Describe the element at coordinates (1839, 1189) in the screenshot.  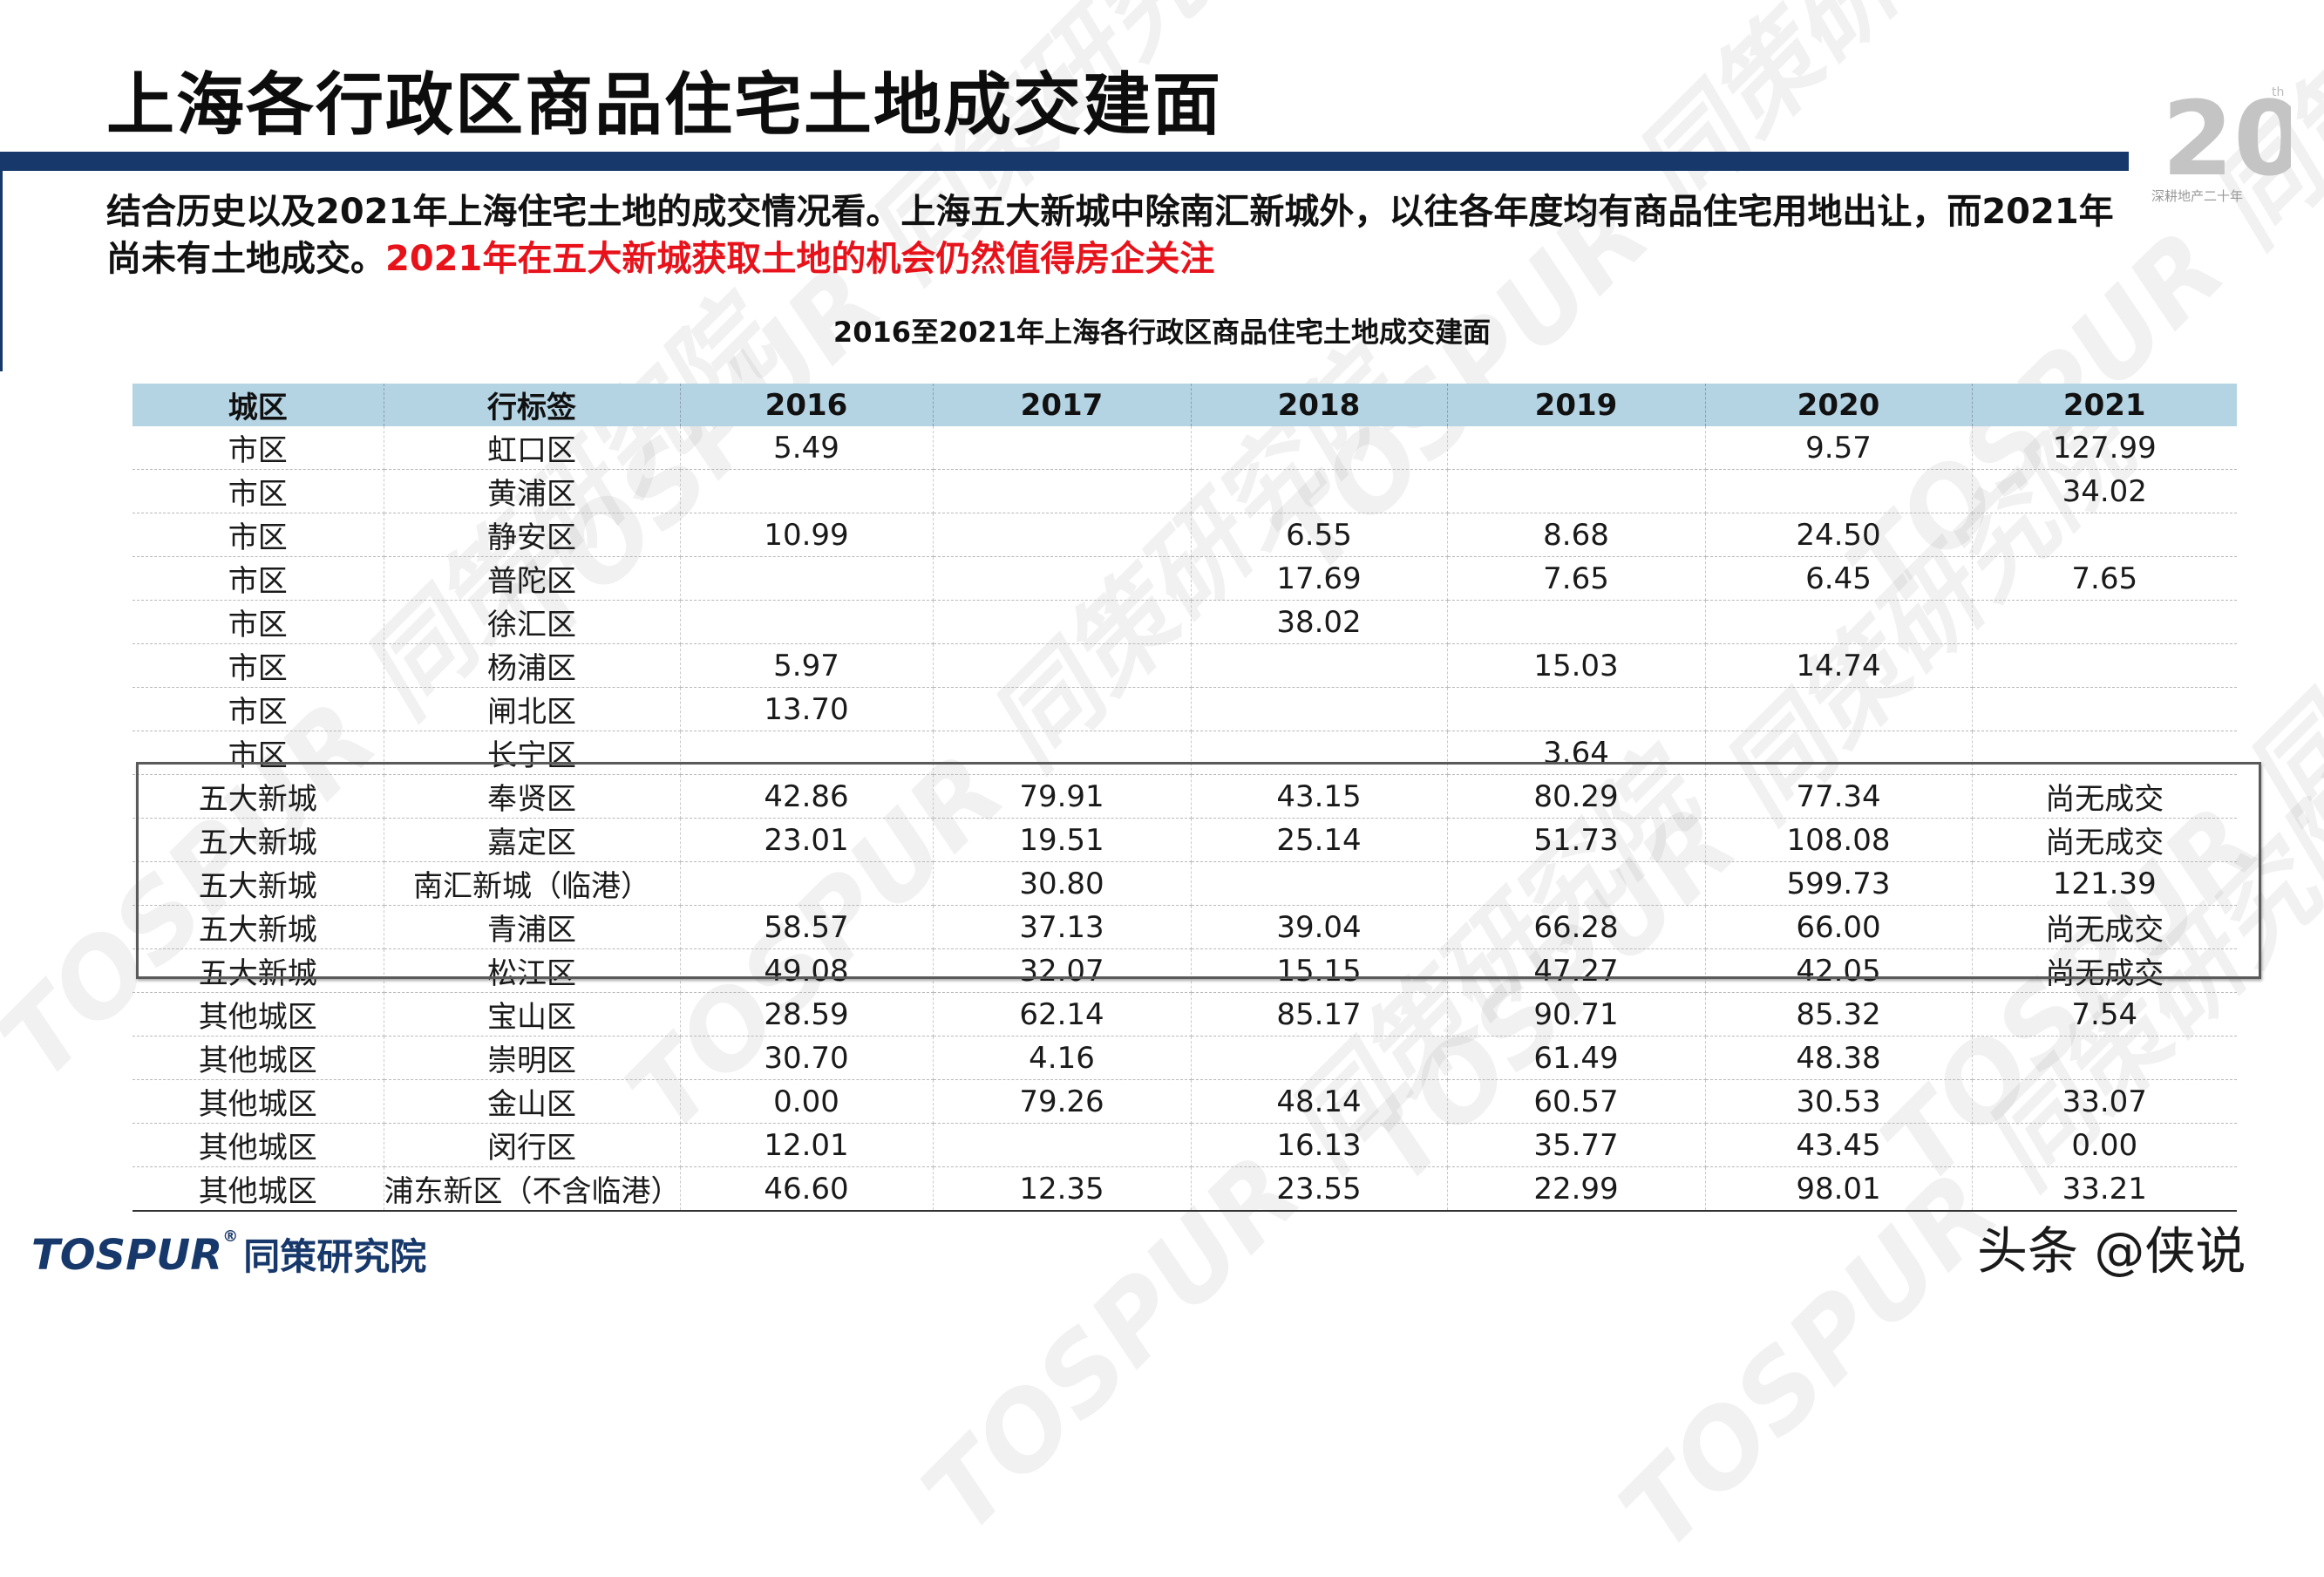
I see `table-cell: 98.01` at that location.